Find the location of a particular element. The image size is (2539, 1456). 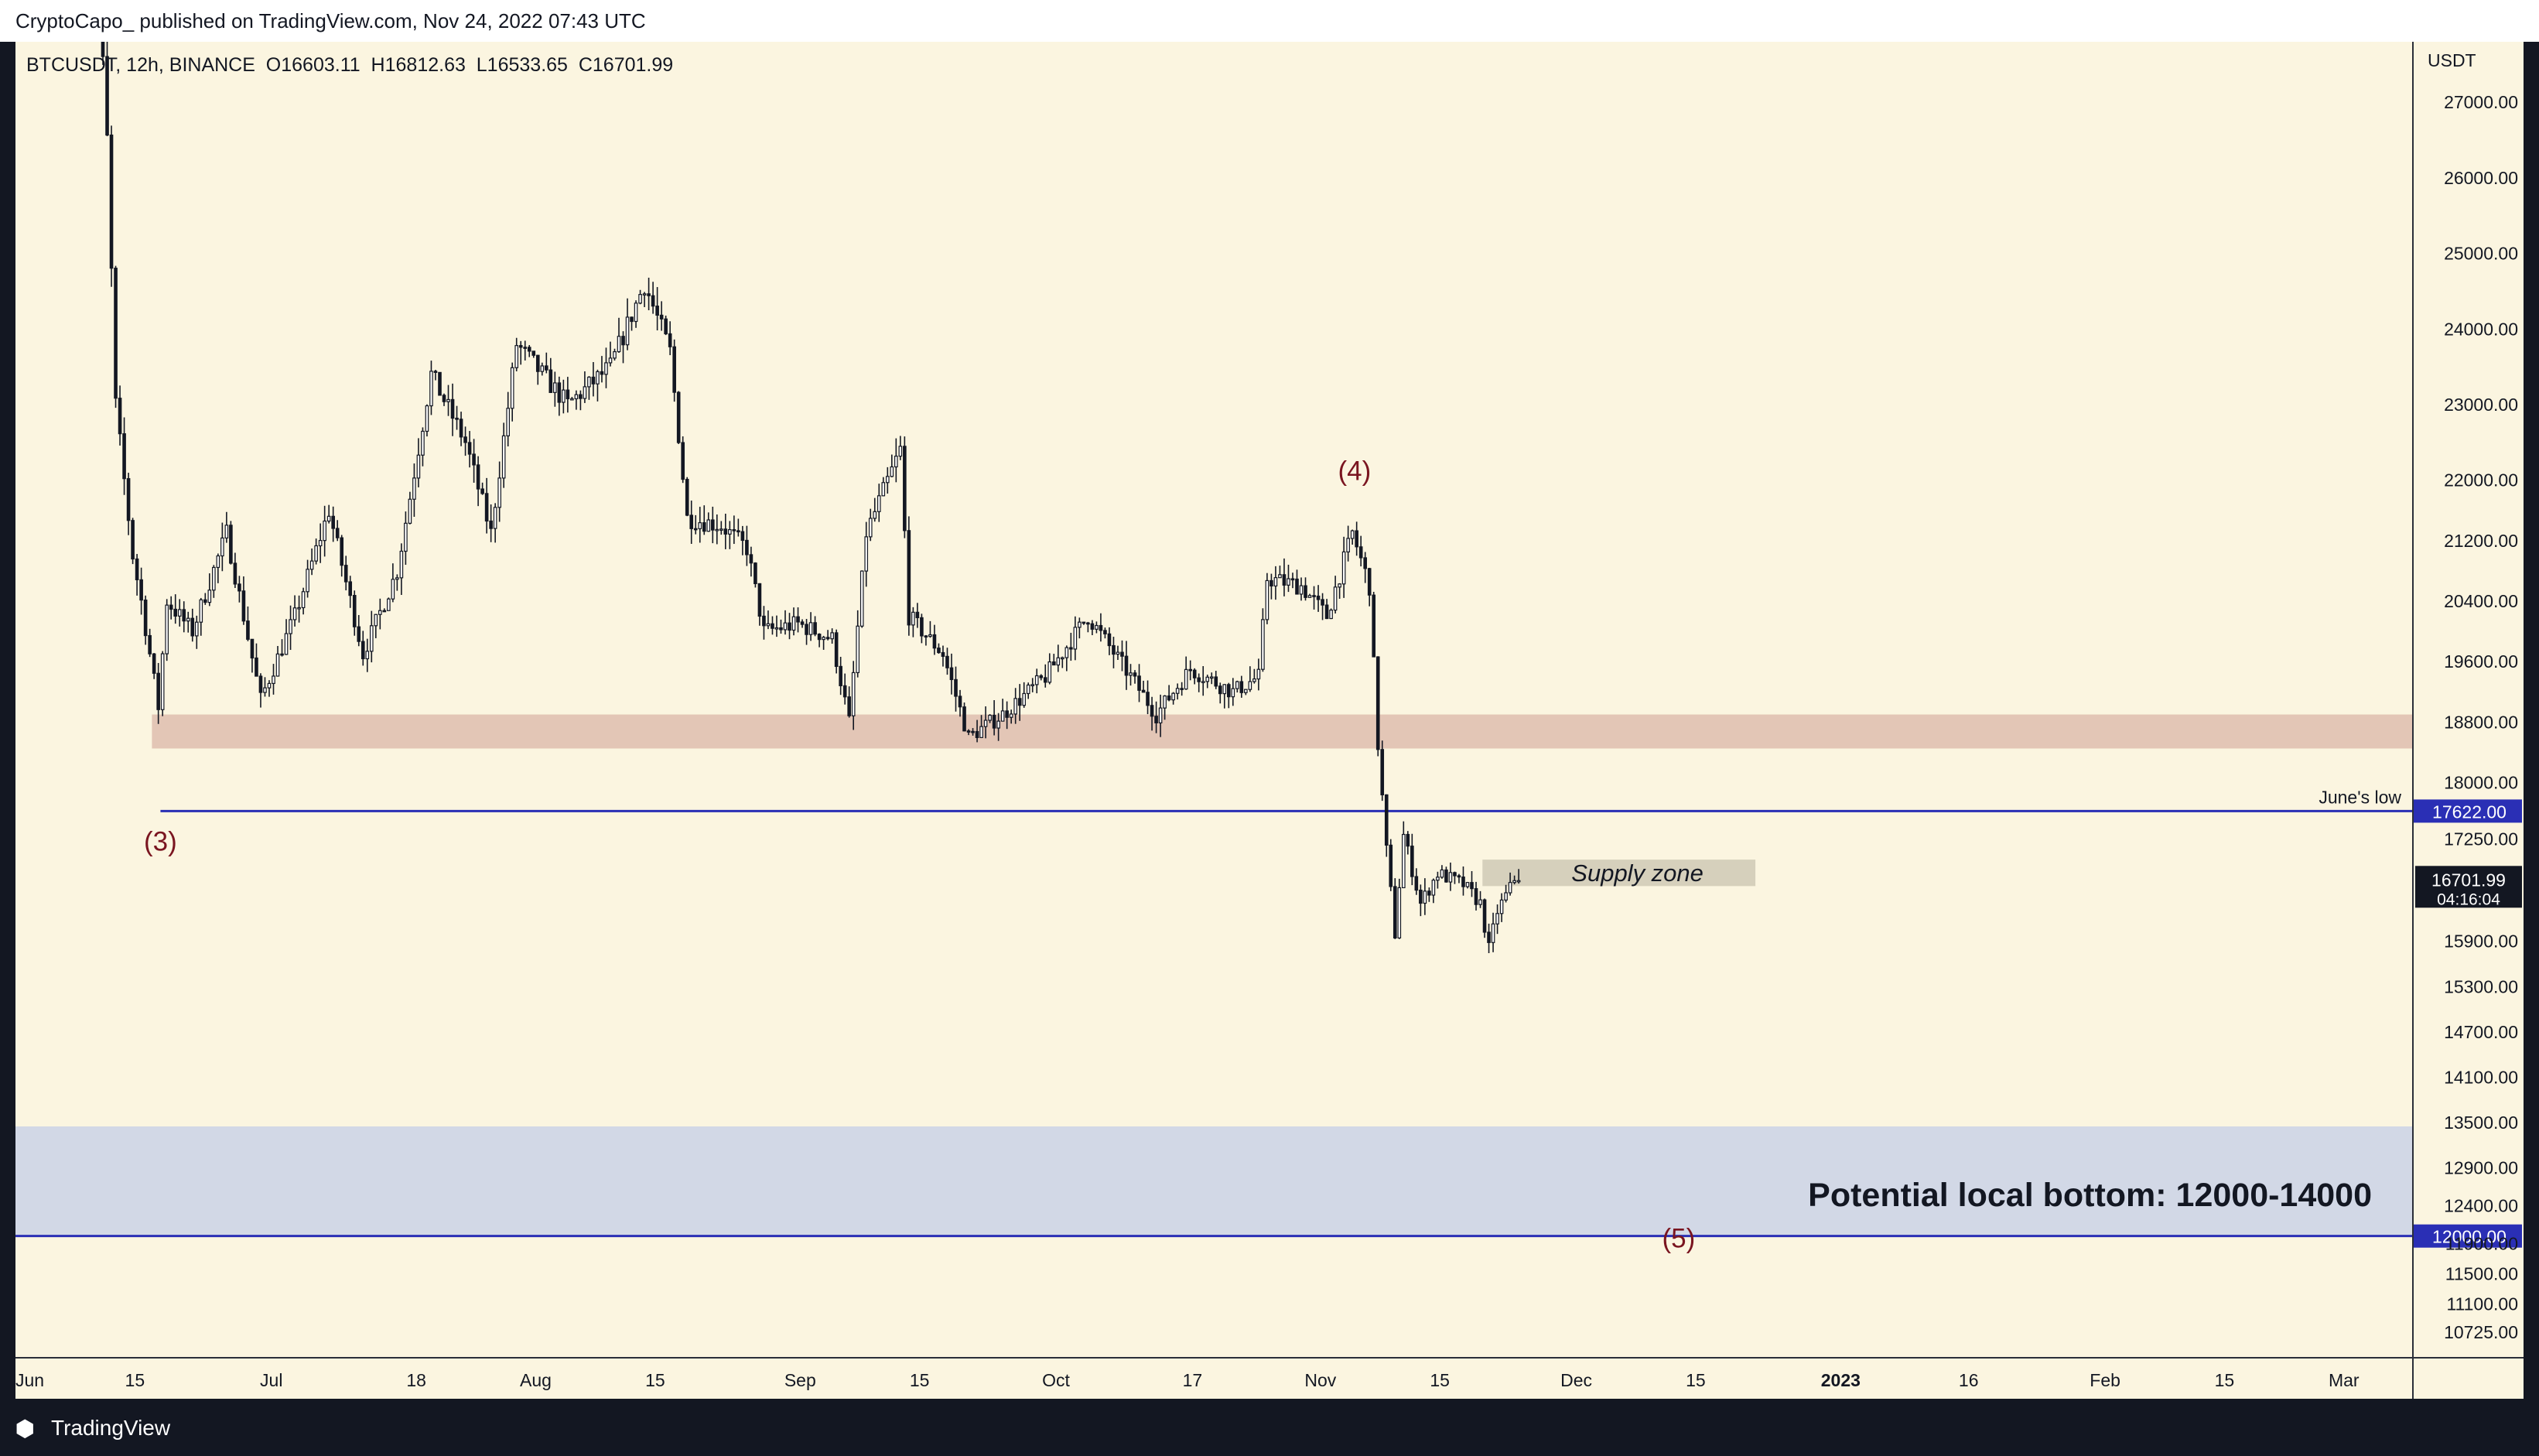

level-name-0: June's low is located at coordinates (2360, 797).